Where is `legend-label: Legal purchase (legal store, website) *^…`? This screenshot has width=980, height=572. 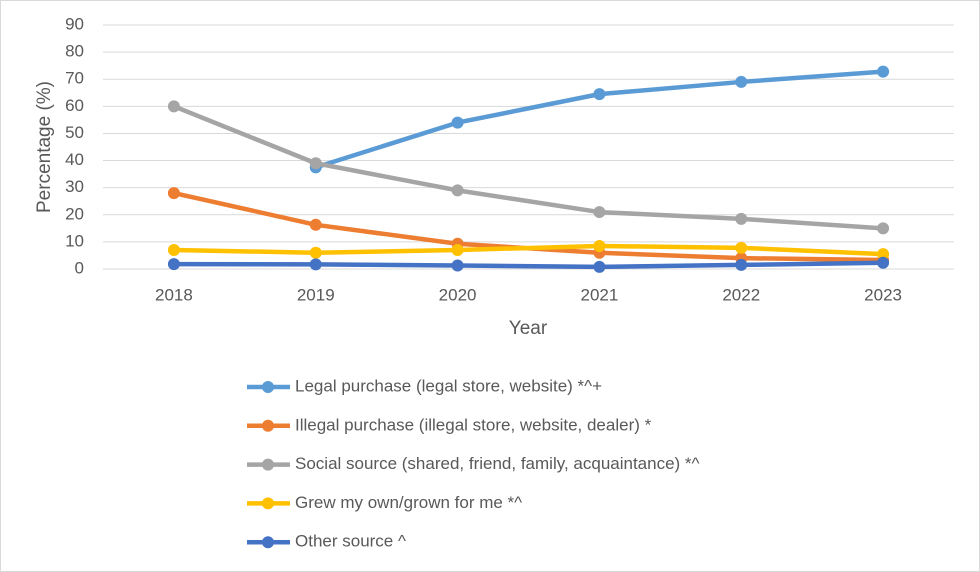 legend-label: Legal purchase (legal store, website) *^… is located at coordinates (448, 385).